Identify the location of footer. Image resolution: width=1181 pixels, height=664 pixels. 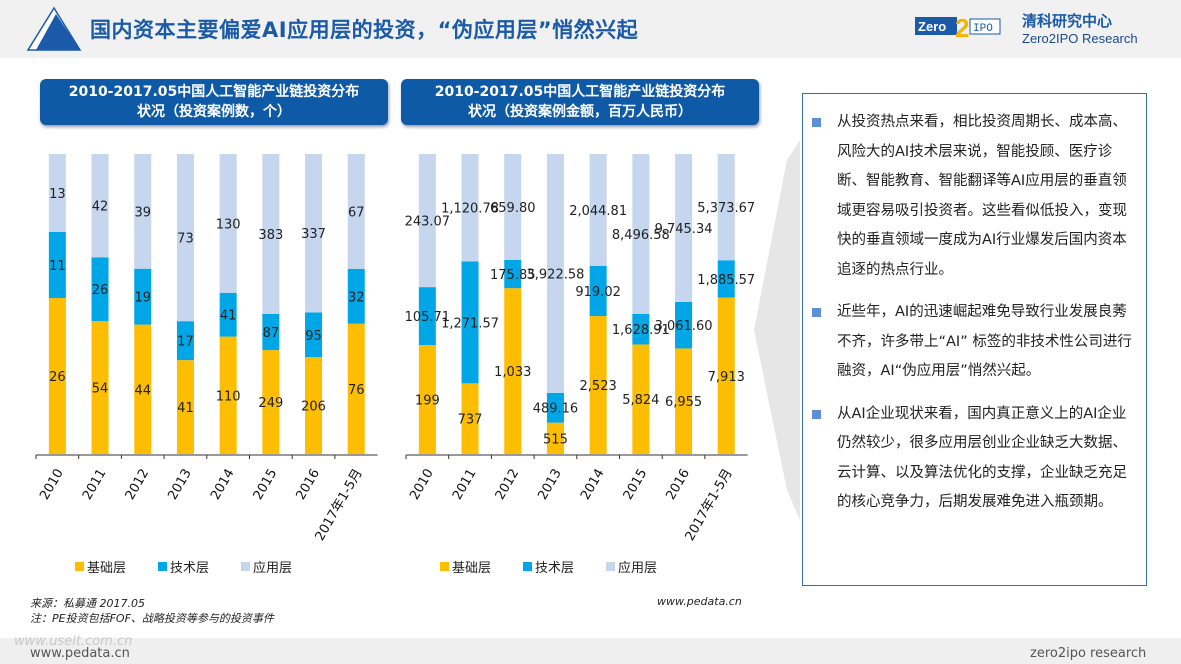
(590, 651).